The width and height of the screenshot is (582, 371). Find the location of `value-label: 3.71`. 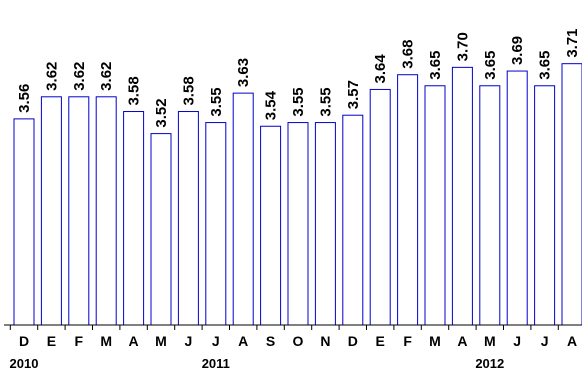

value-label: 3.71 is located at coordinates (572, 42).